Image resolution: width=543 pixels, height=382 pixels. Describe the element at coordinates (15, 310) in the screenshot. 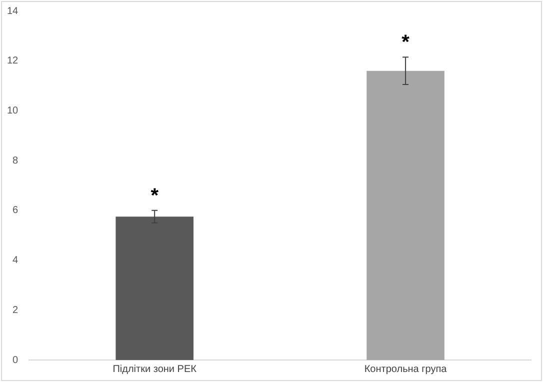

I see `y-tick-label: 2` at that location.